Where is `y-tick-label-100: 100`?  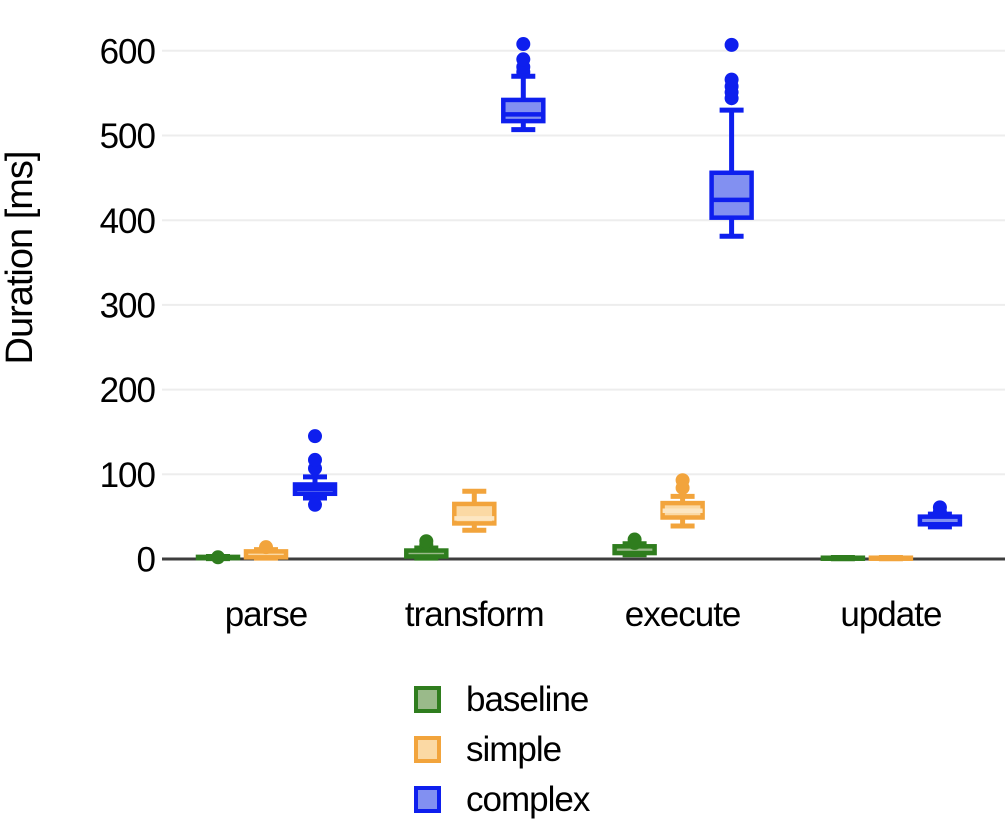
y-tick-label-100: 100 is located at coordinates (128, 475).